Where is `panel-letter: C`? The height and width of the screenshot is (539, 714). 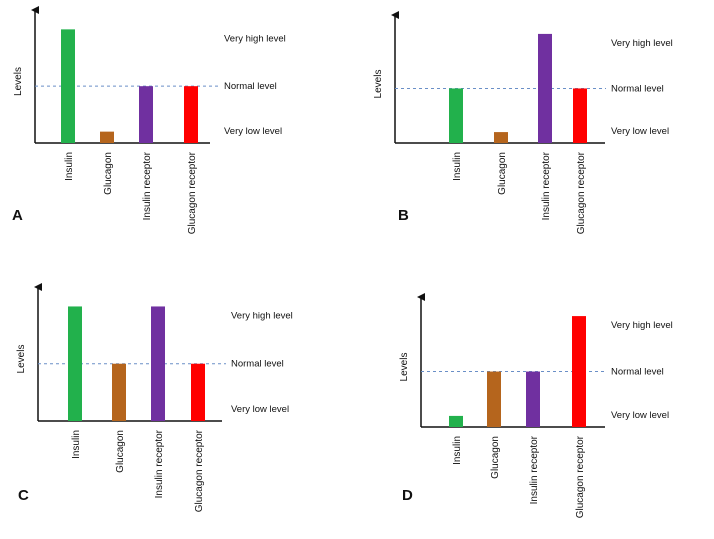 panel-letter: C is located at coordinates (23, 495).